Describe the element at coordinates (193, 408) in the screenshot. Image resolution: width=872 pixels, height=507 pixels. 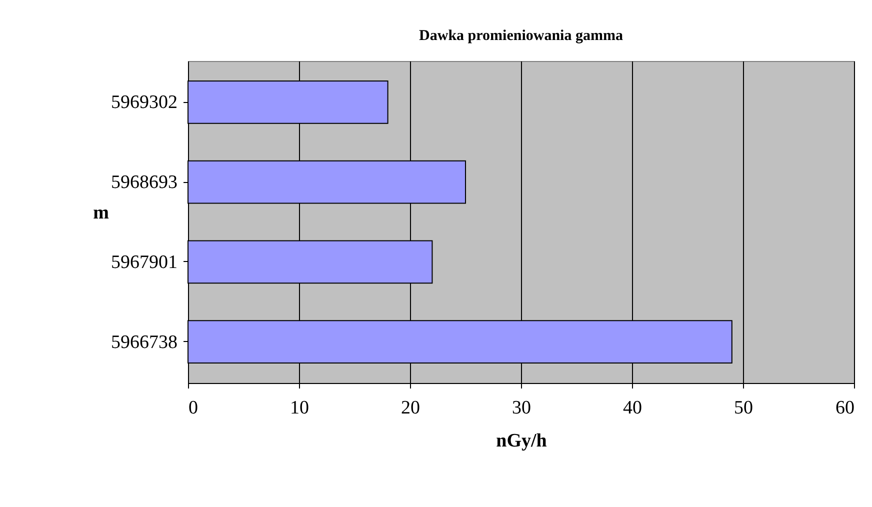
I see `x-tick-label: 0` at that location.